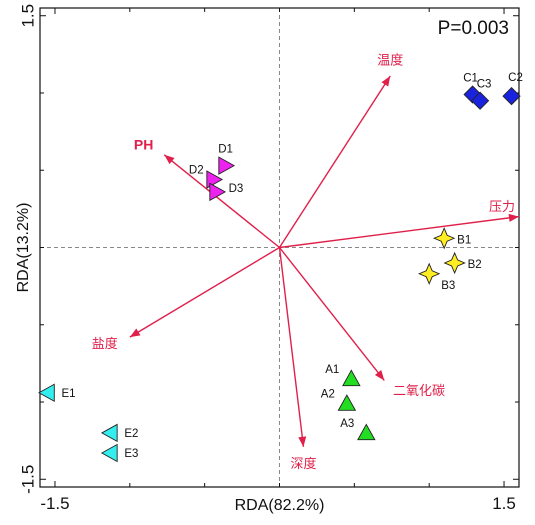 This screenshot has height=525, width=535. I want to click on sample-point-label: B2, so click(475, 265).